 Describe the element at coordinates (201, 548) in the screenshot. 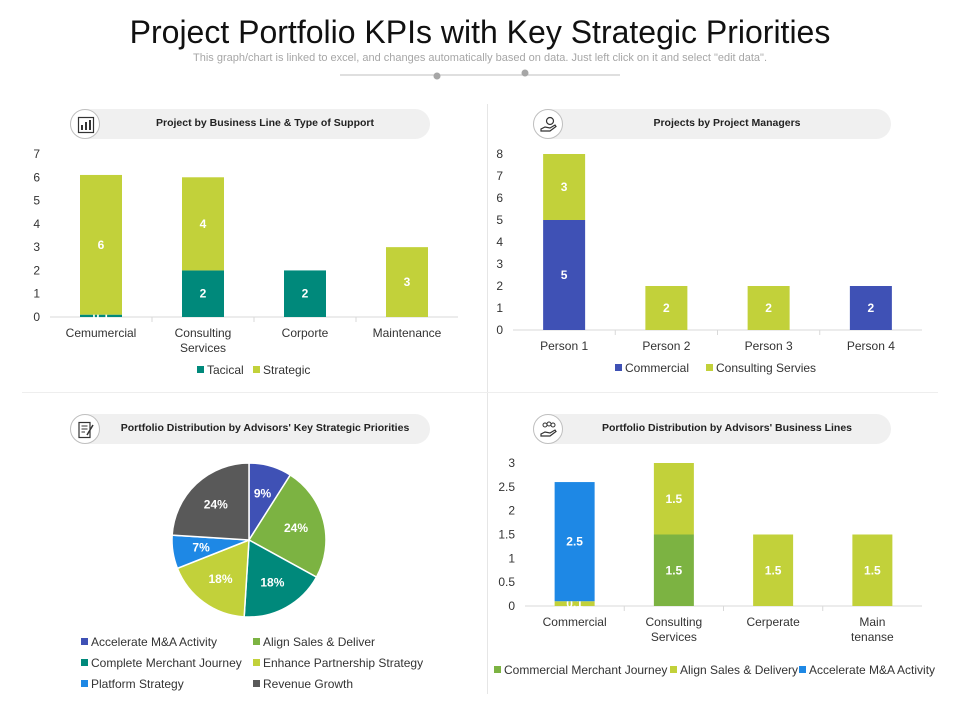

I see `pie-data-label: 7%` at that location.